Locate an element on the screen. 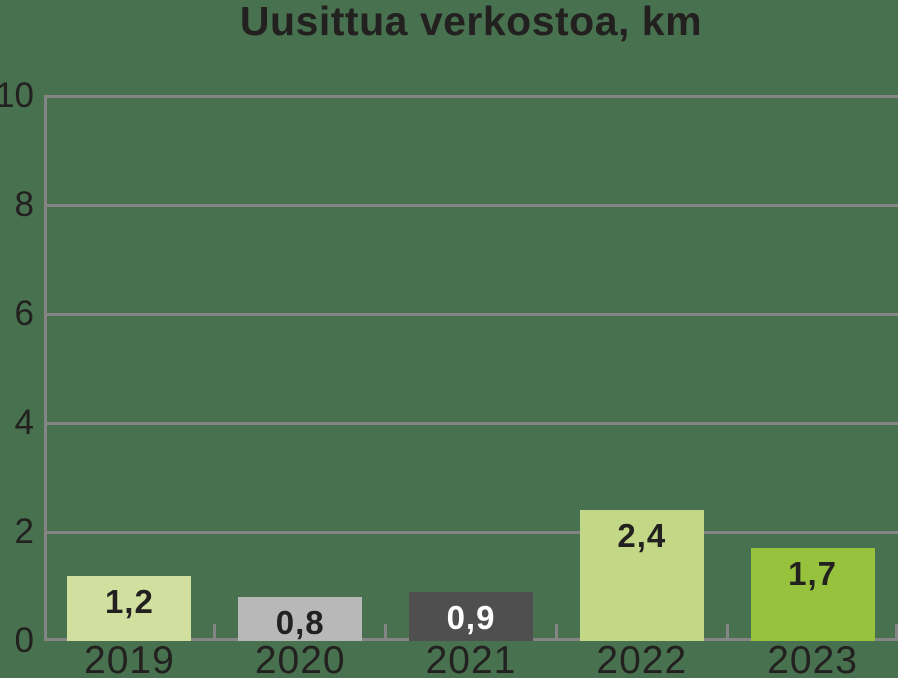  y-tick-label: 4 is located at coordinates (24, 422).